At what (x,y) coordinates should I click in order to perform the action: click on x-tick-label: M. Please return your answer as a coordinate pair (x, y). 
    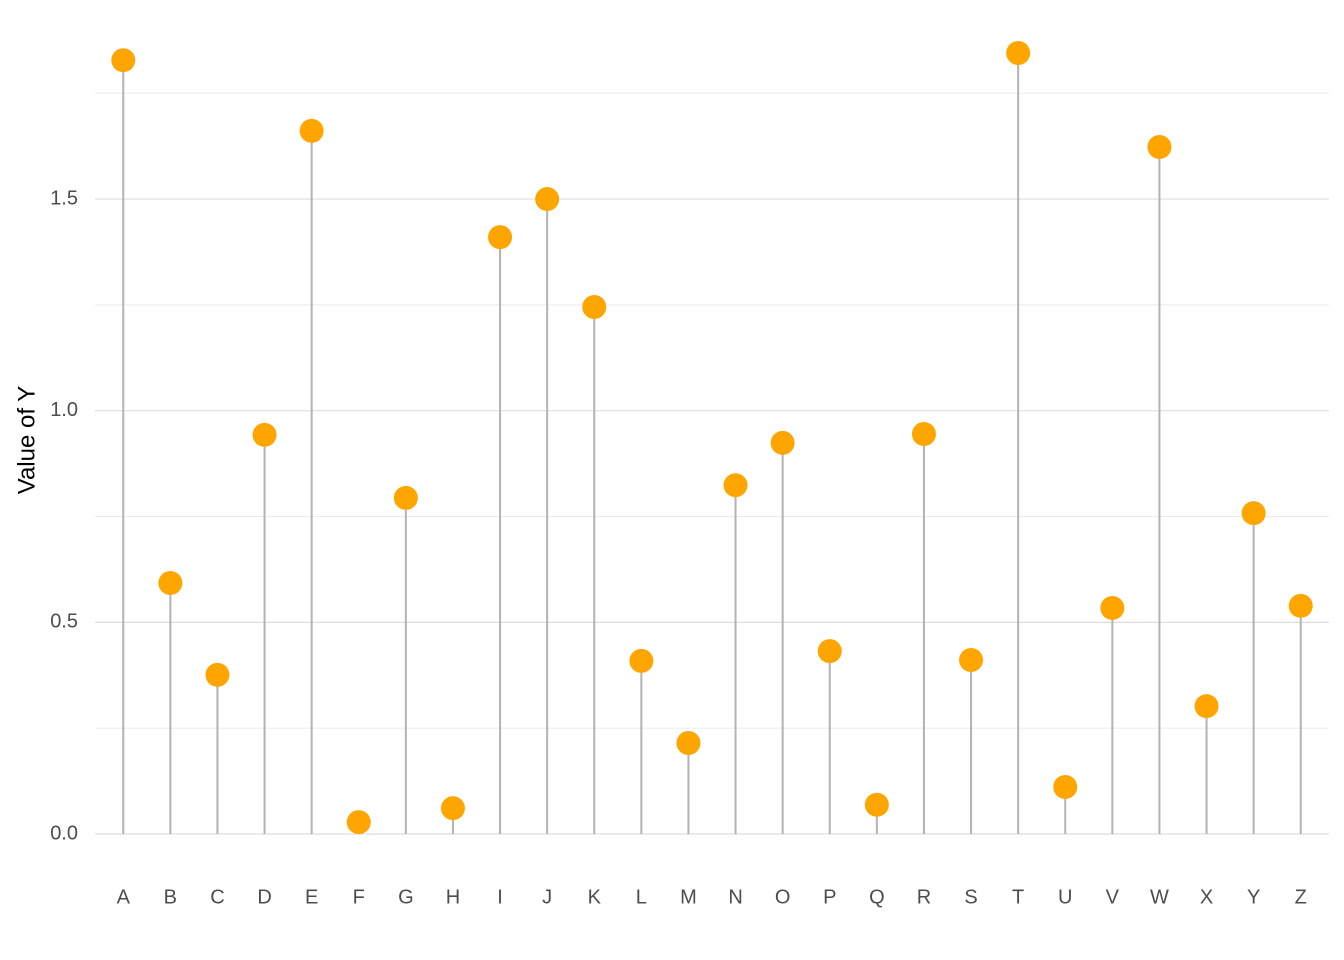
    Looking at the image, I should click on (688, 897).